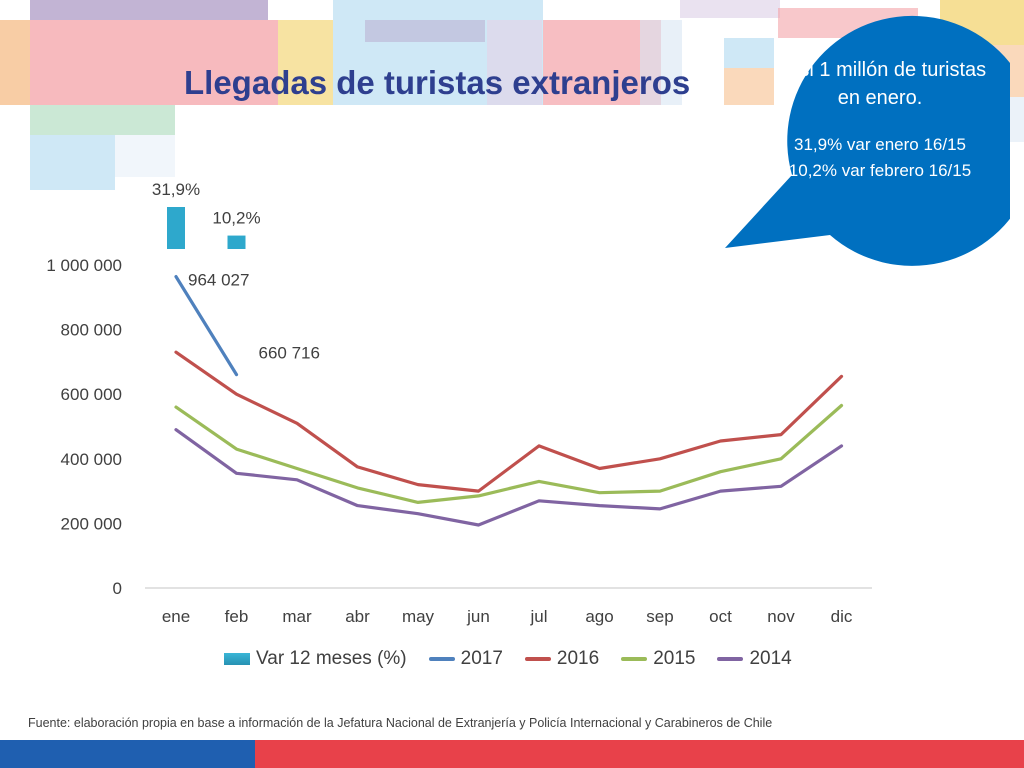 The image size is (1024, 768). I want to click on x-tick-label: sep, so click(659, 616).